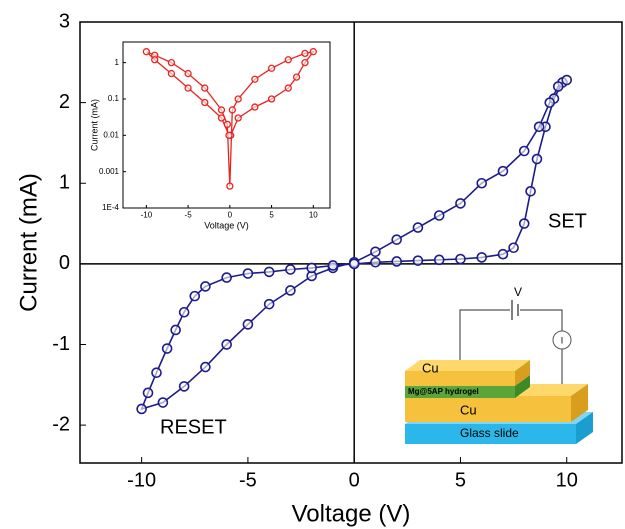 The width and height of the screenshot is (625, 529). I want to click on schematic: V I Cu Mg@5AP hydrogel Cu Glass slide, so click(499, 364).